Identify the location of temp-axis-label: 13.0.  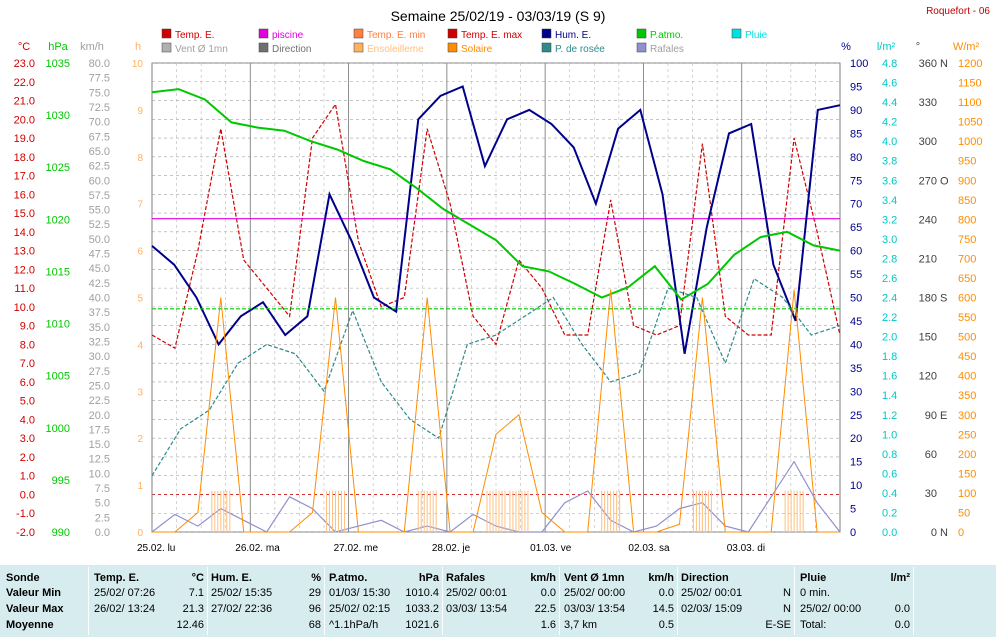
(24, 252).